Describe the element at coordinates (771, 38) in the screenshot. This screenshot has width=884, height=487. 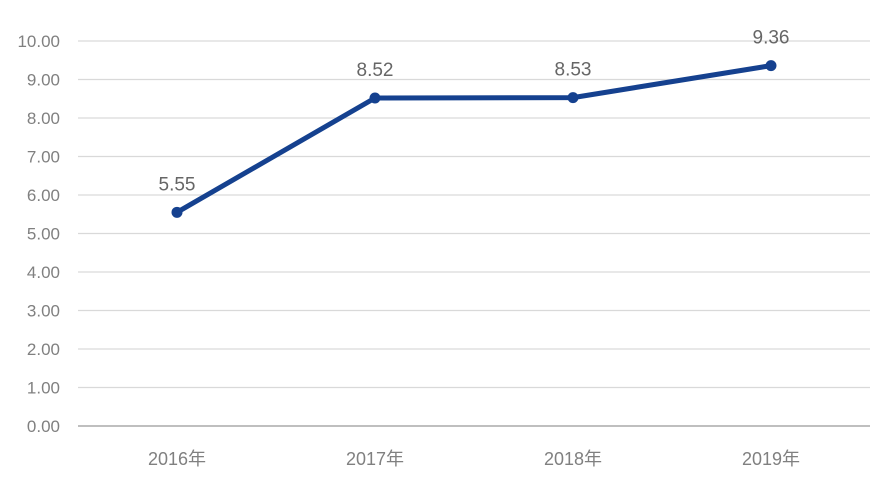
I see `data-point-label: 9.36` at that location.